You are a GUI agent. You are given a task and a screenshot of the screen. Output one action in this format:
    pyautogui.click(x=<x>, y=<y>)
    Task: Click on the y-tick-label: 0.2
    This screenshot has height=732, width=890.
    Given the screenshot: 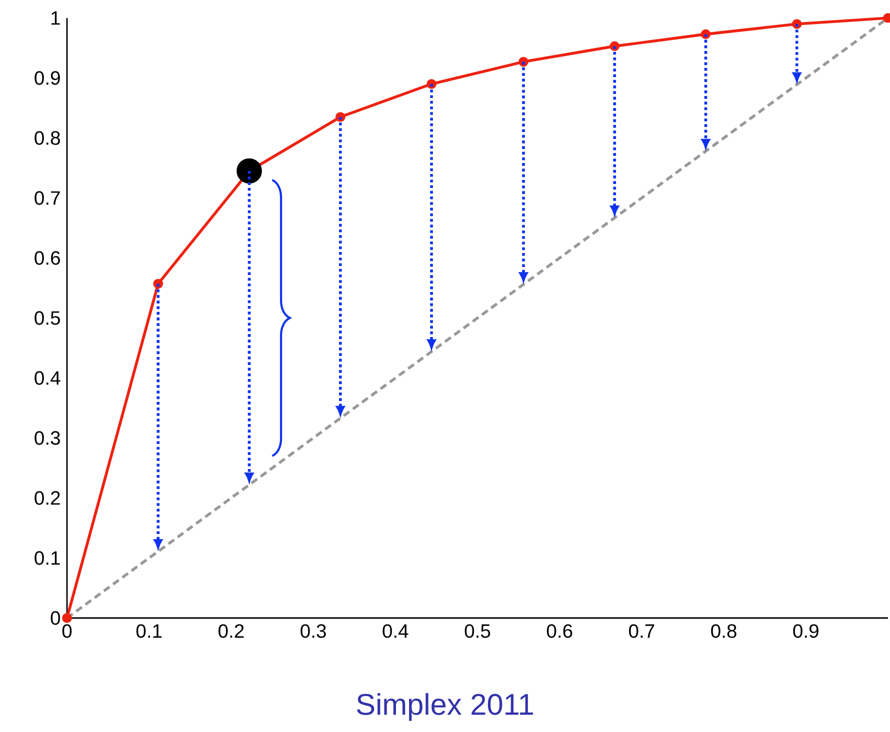 What is the action you would take?
    pyautogui.click(x=47, y=498)
    